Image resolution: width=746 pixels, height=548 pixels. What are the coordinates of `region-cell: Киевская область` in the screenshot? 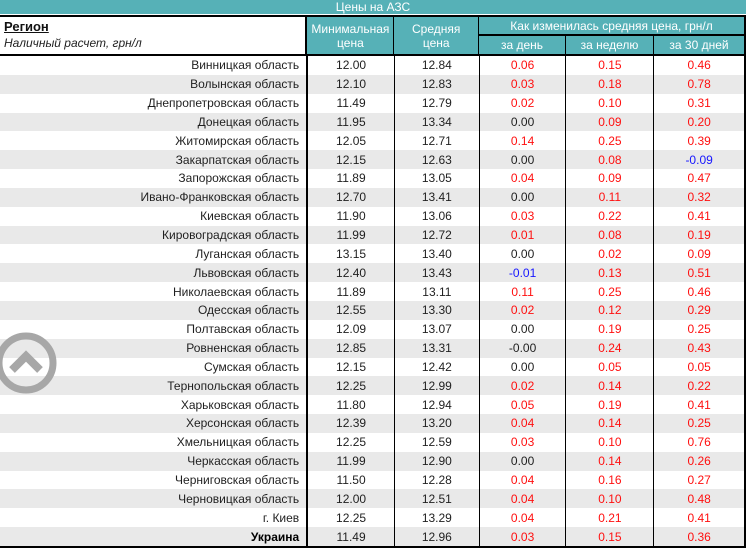 It's located at (154, 216).